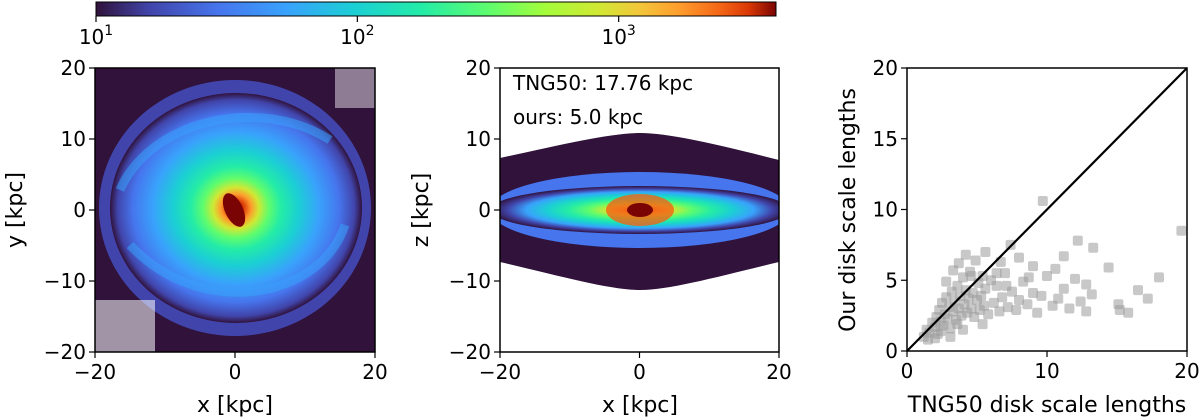 The height and width of the screenshot is (420, 1200). What do you see at coordinates (224, 152) in the screenshot?
I see `spiral-arm-upper` at bounding box center [224, 152].